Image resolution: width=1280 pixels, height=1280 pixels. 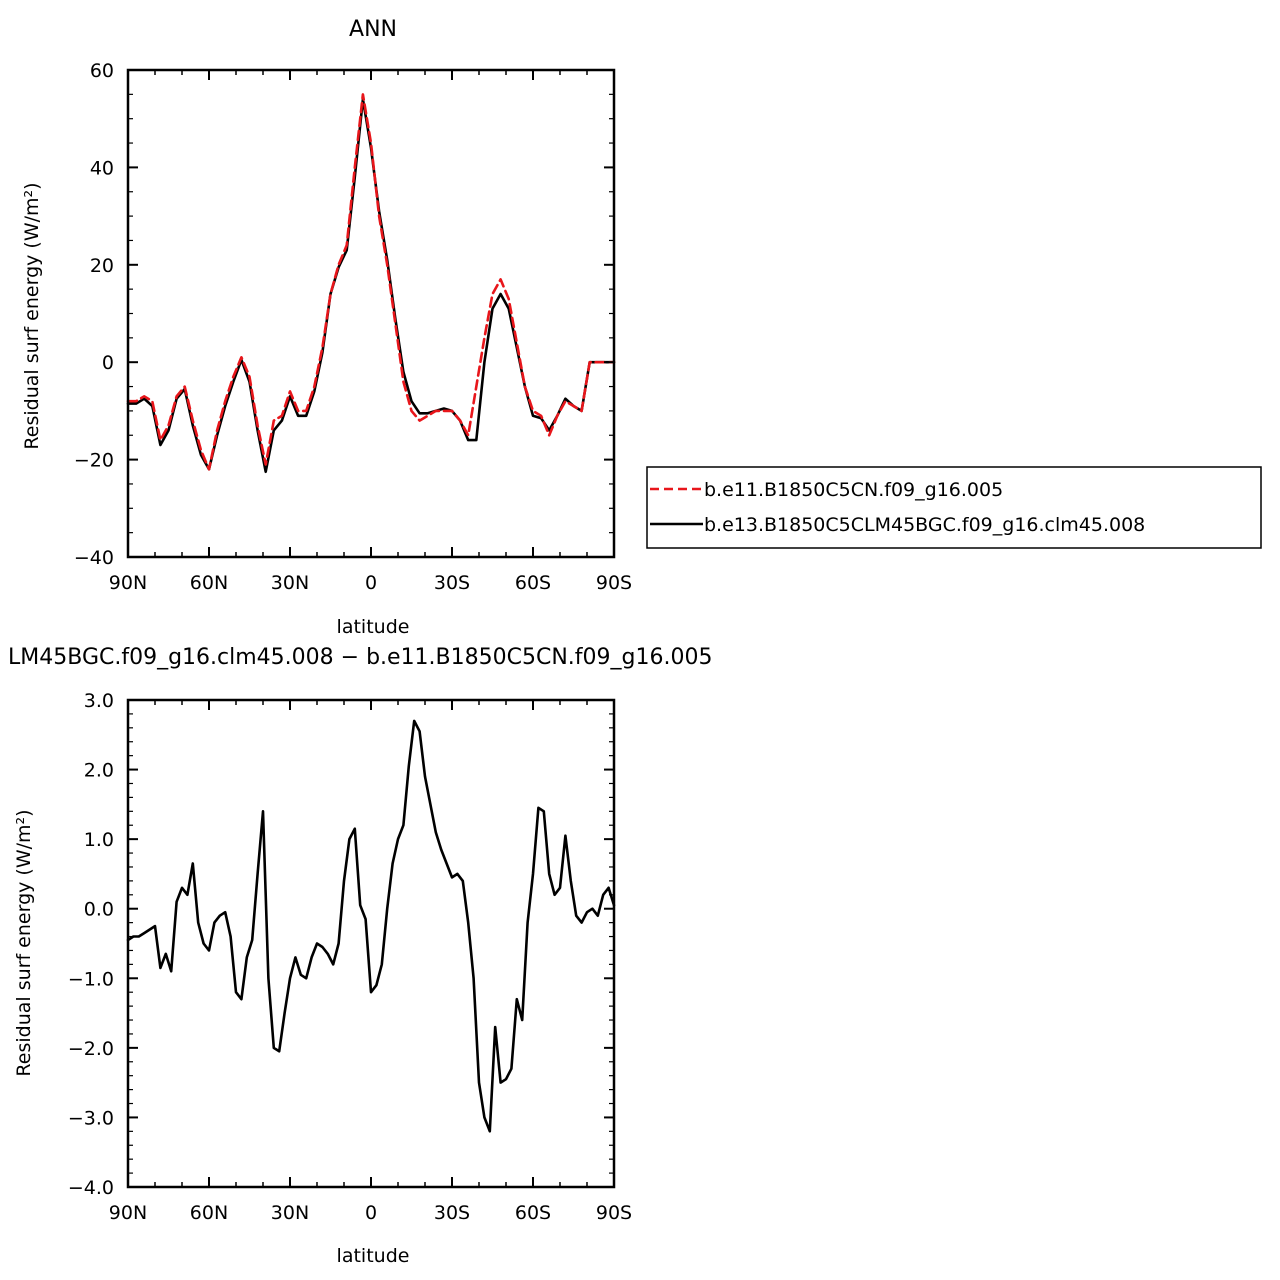 What do you see at coordinates (99, 840) in the screenshot?
I see `bottom-y-tick-label: 1.0` at bounding box center [99, 840].